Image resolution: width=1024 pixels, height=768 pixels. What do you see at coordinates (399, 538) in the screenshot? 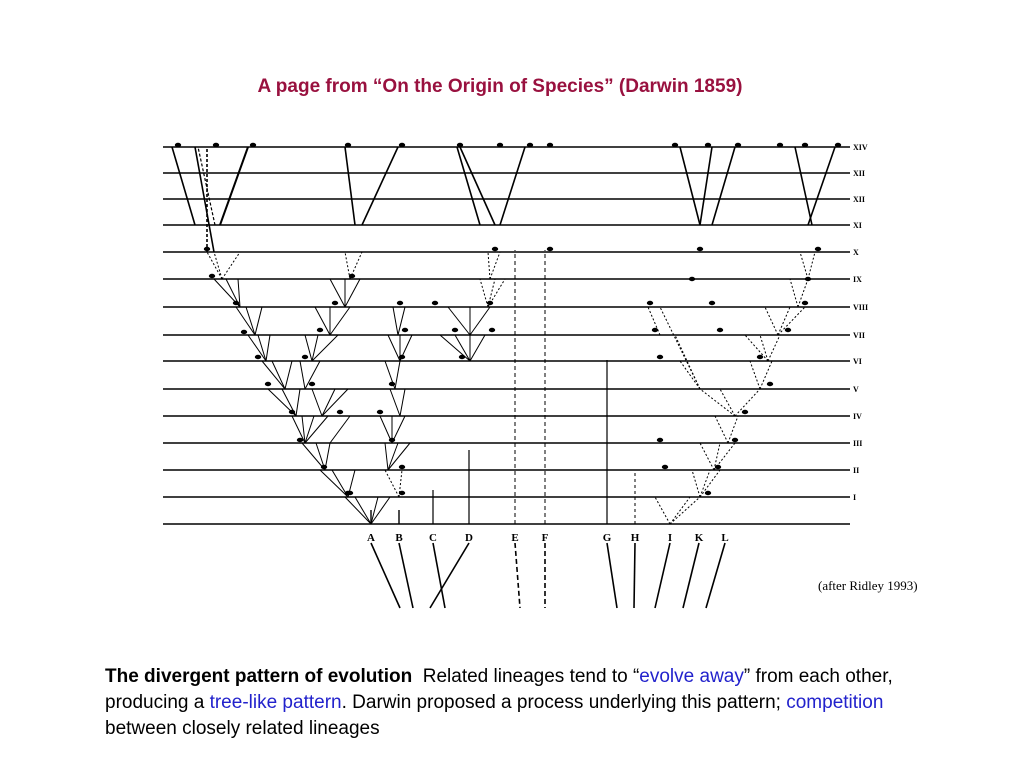
I see `species-label: B` at bounding box center [399, 538].